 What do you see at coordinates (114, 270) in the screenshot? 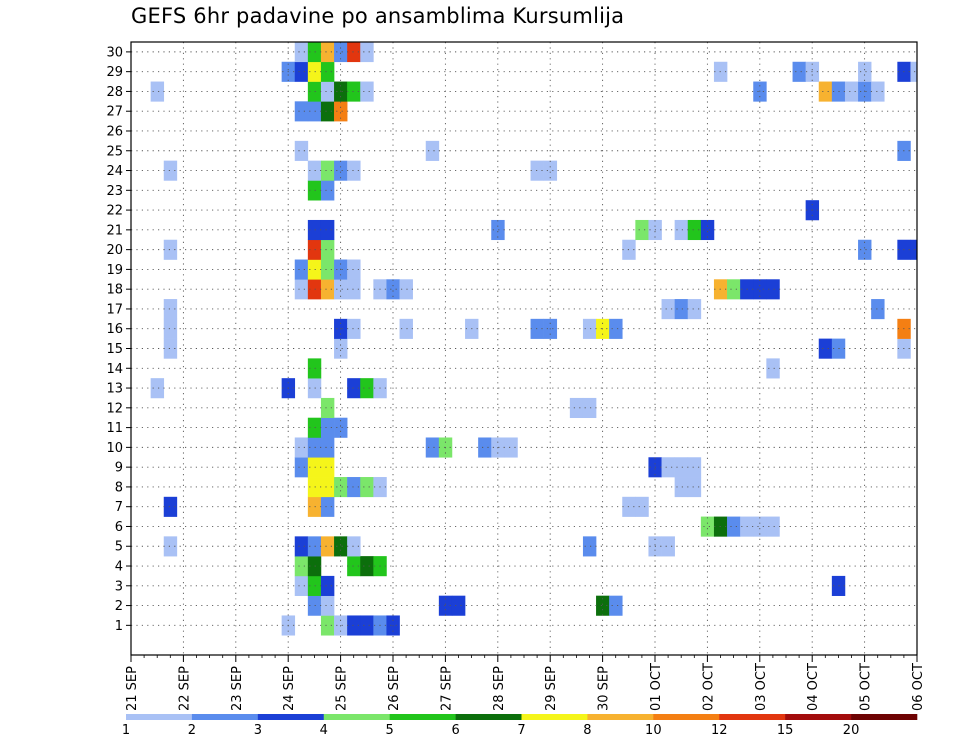
I see `y-tick-label: 19` at bounding box center [114, 270].